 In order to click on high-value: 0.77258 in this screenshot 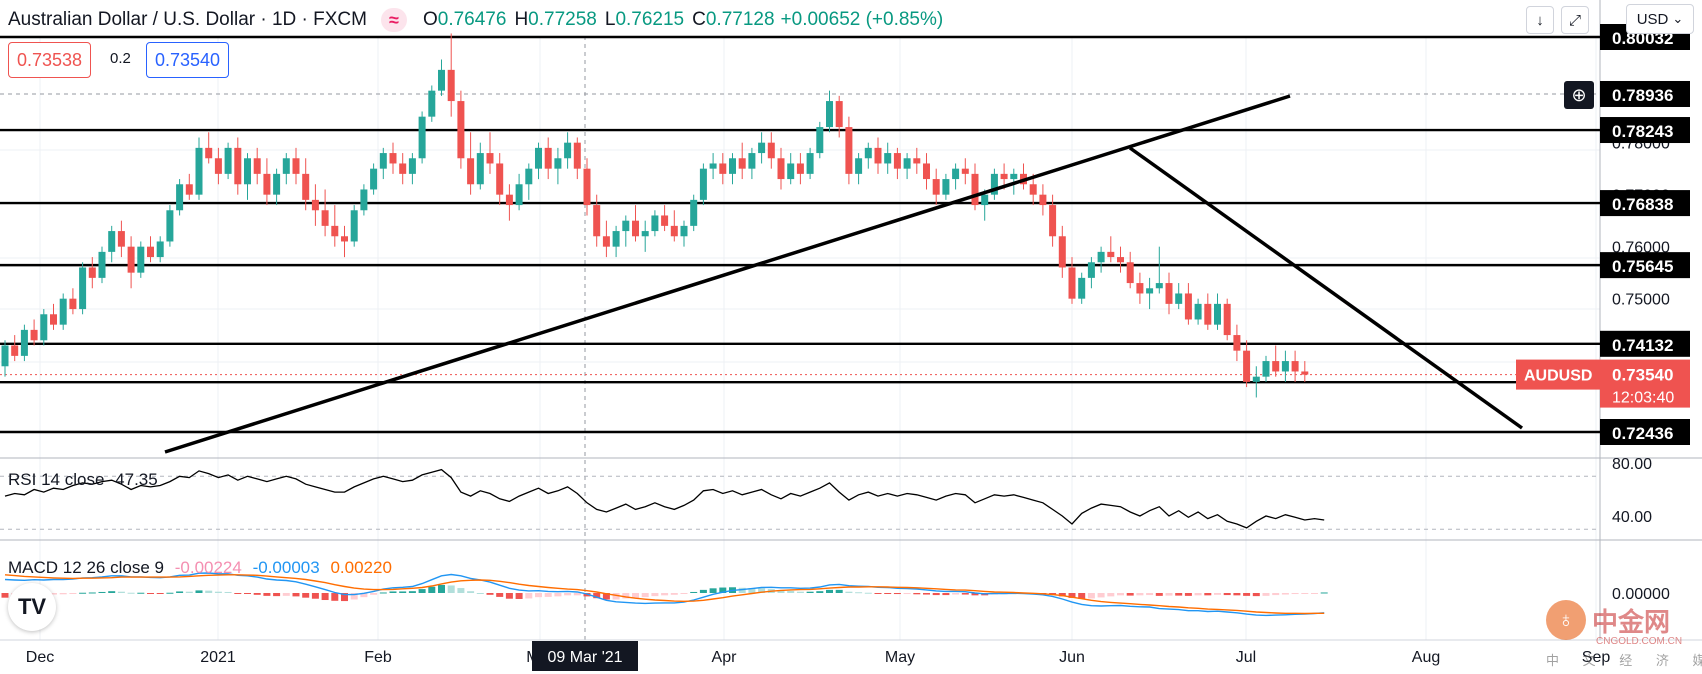, I will do `click(562, 19)`.